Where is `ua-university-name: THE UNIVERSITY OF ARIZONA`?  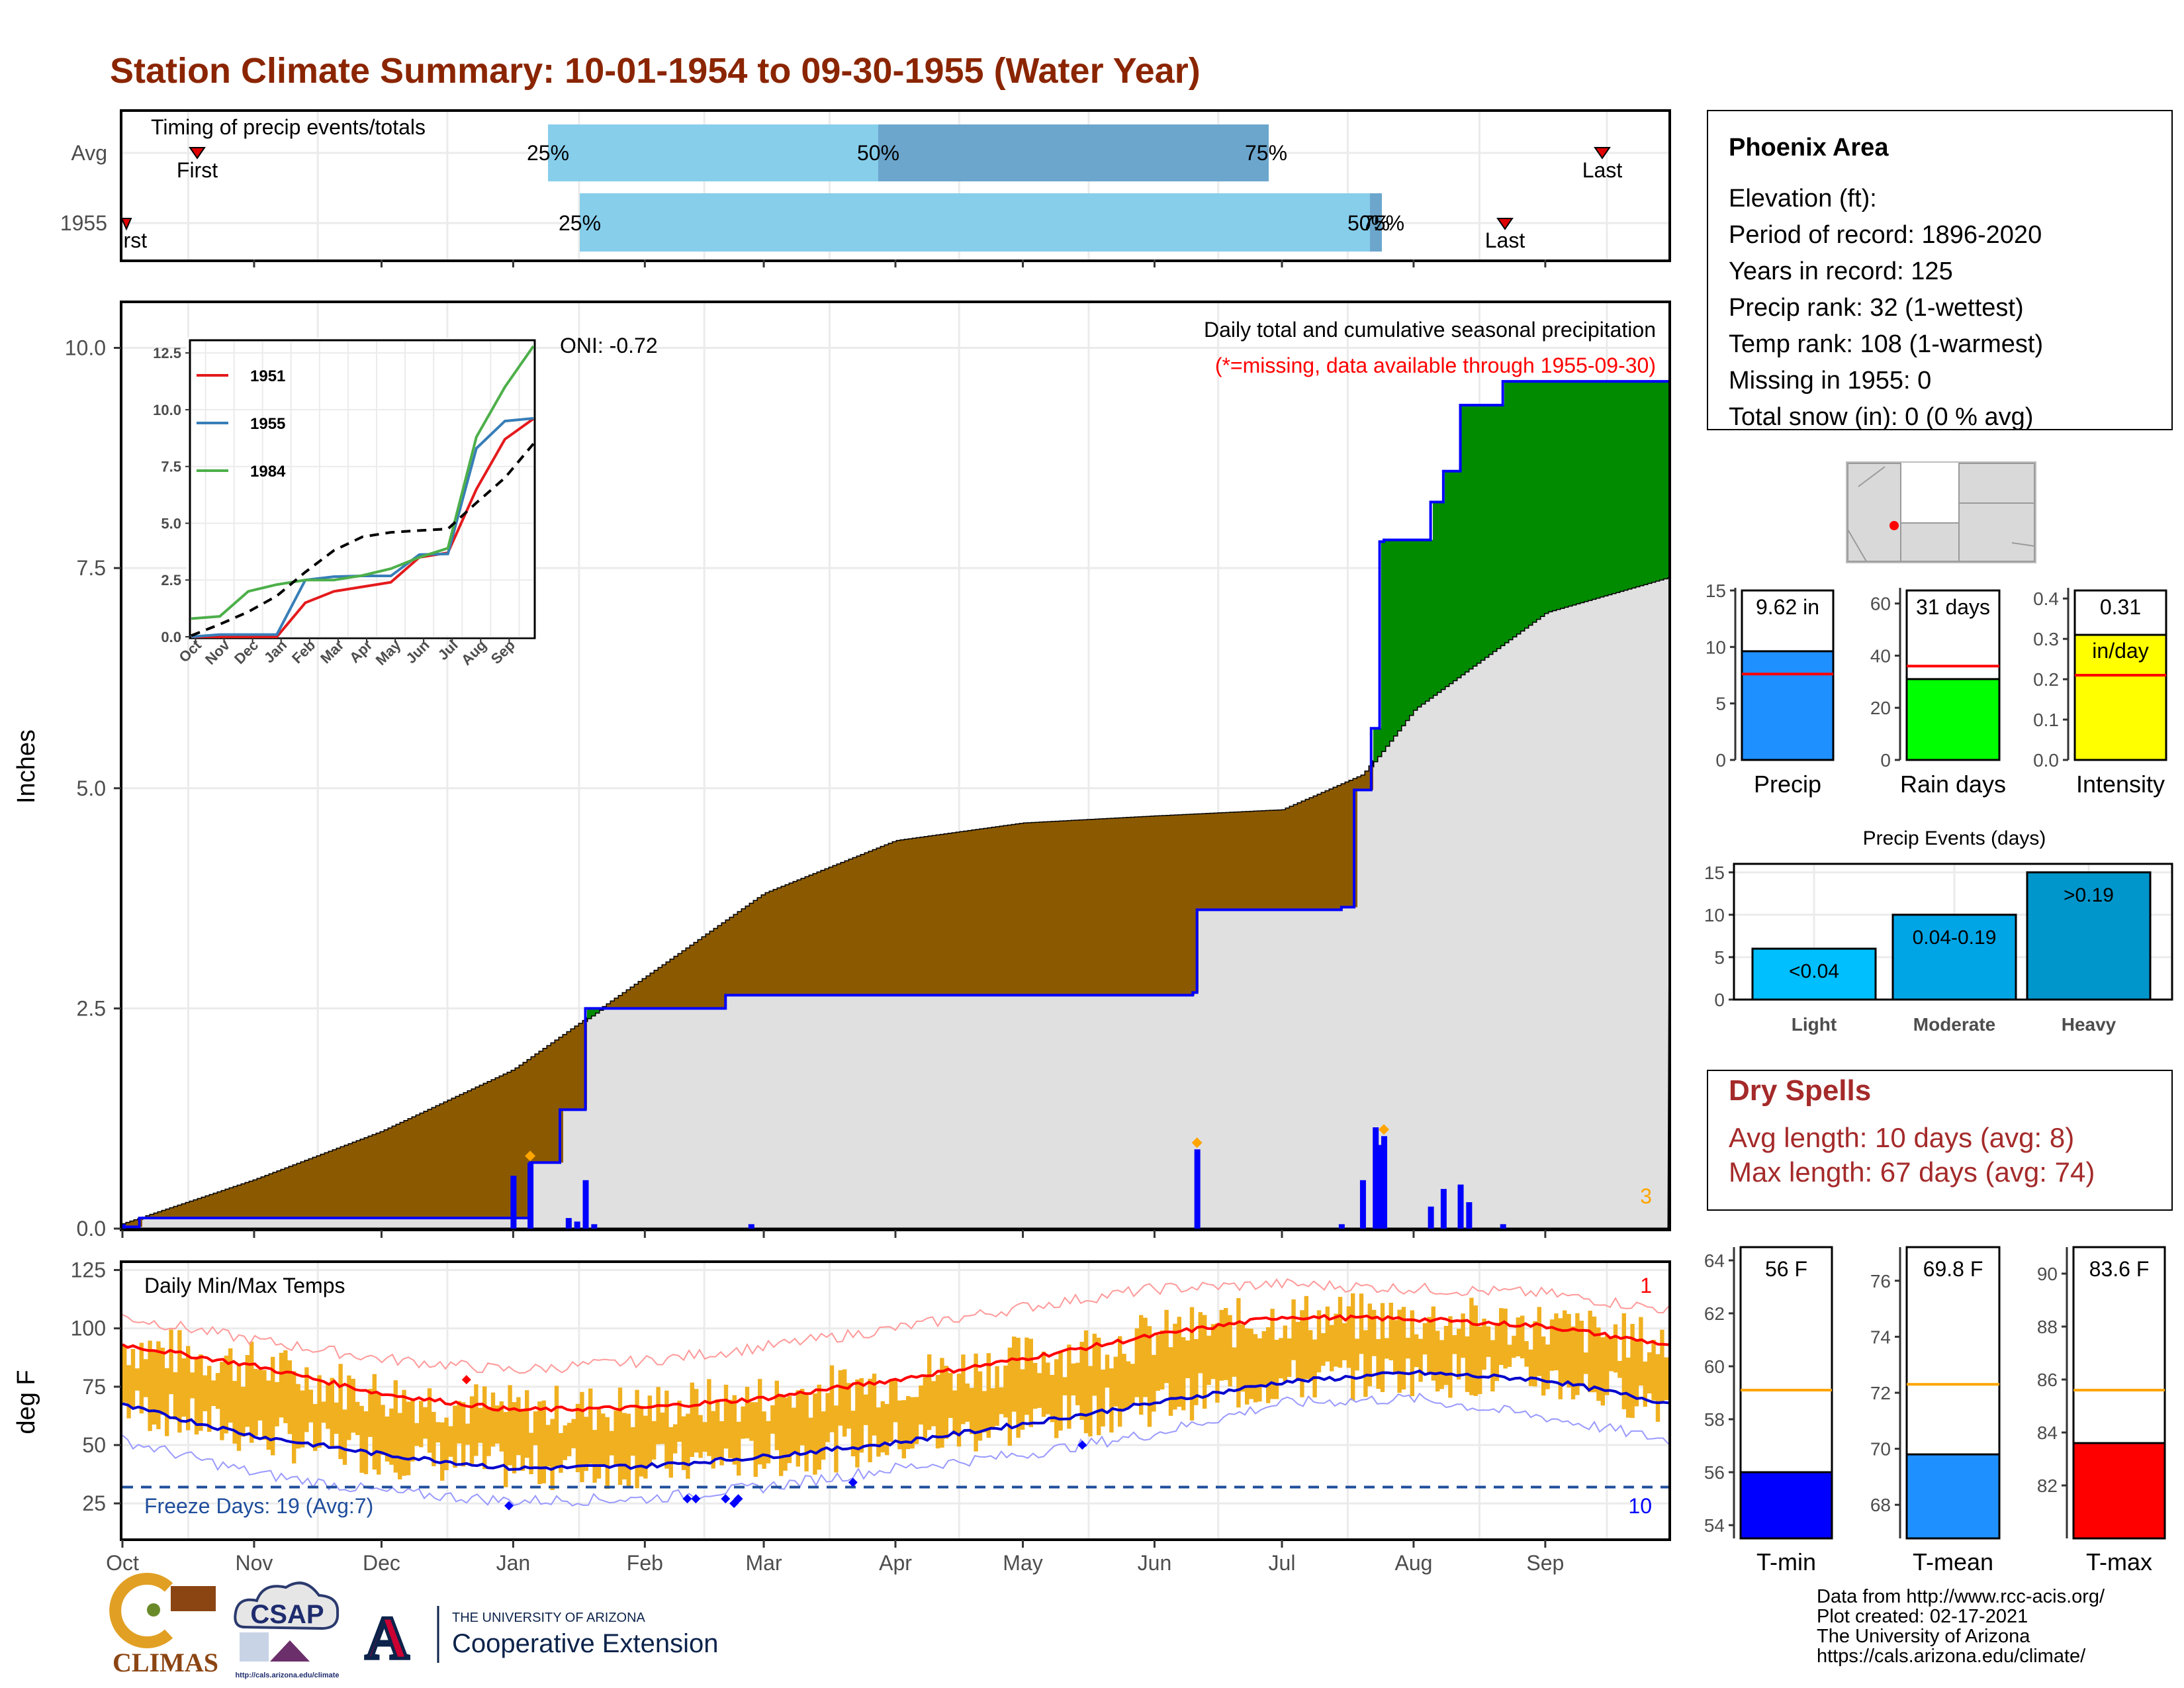
ua-university-name: THE UNIVERSITY OF ARIZONA is located at coordinates (549, 1618).